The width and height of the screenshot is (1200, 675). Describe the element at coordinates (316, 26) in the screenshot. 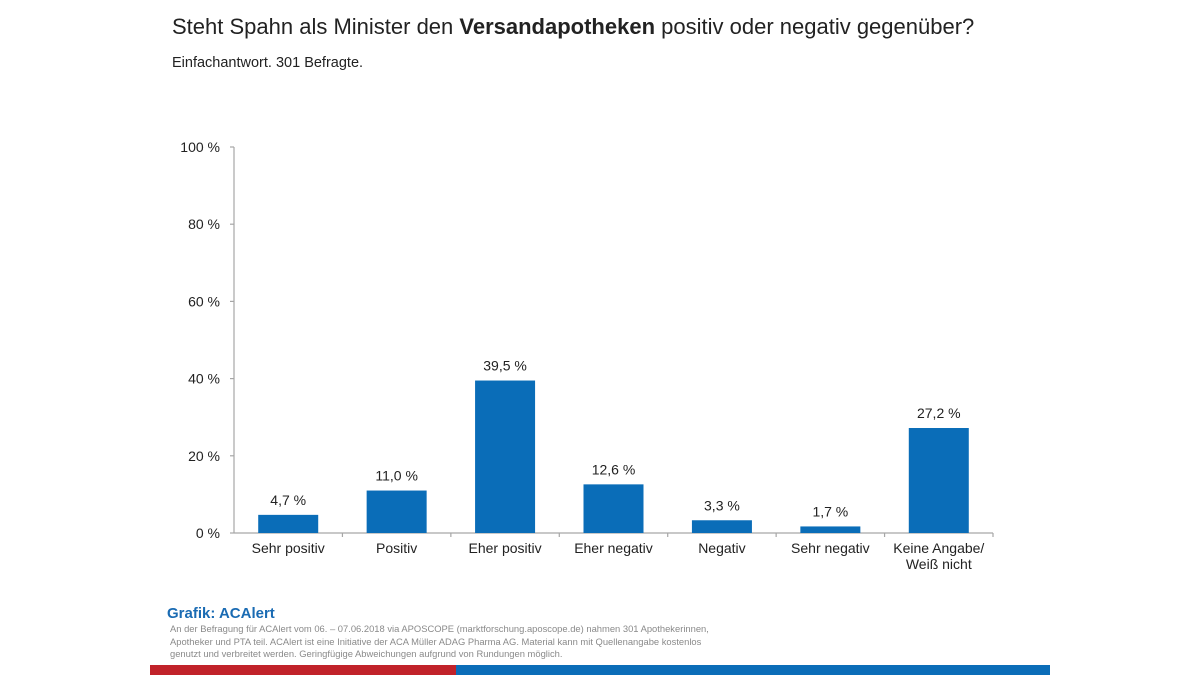

I see `title-pre: Steht Spahn als Minister den` at that location.